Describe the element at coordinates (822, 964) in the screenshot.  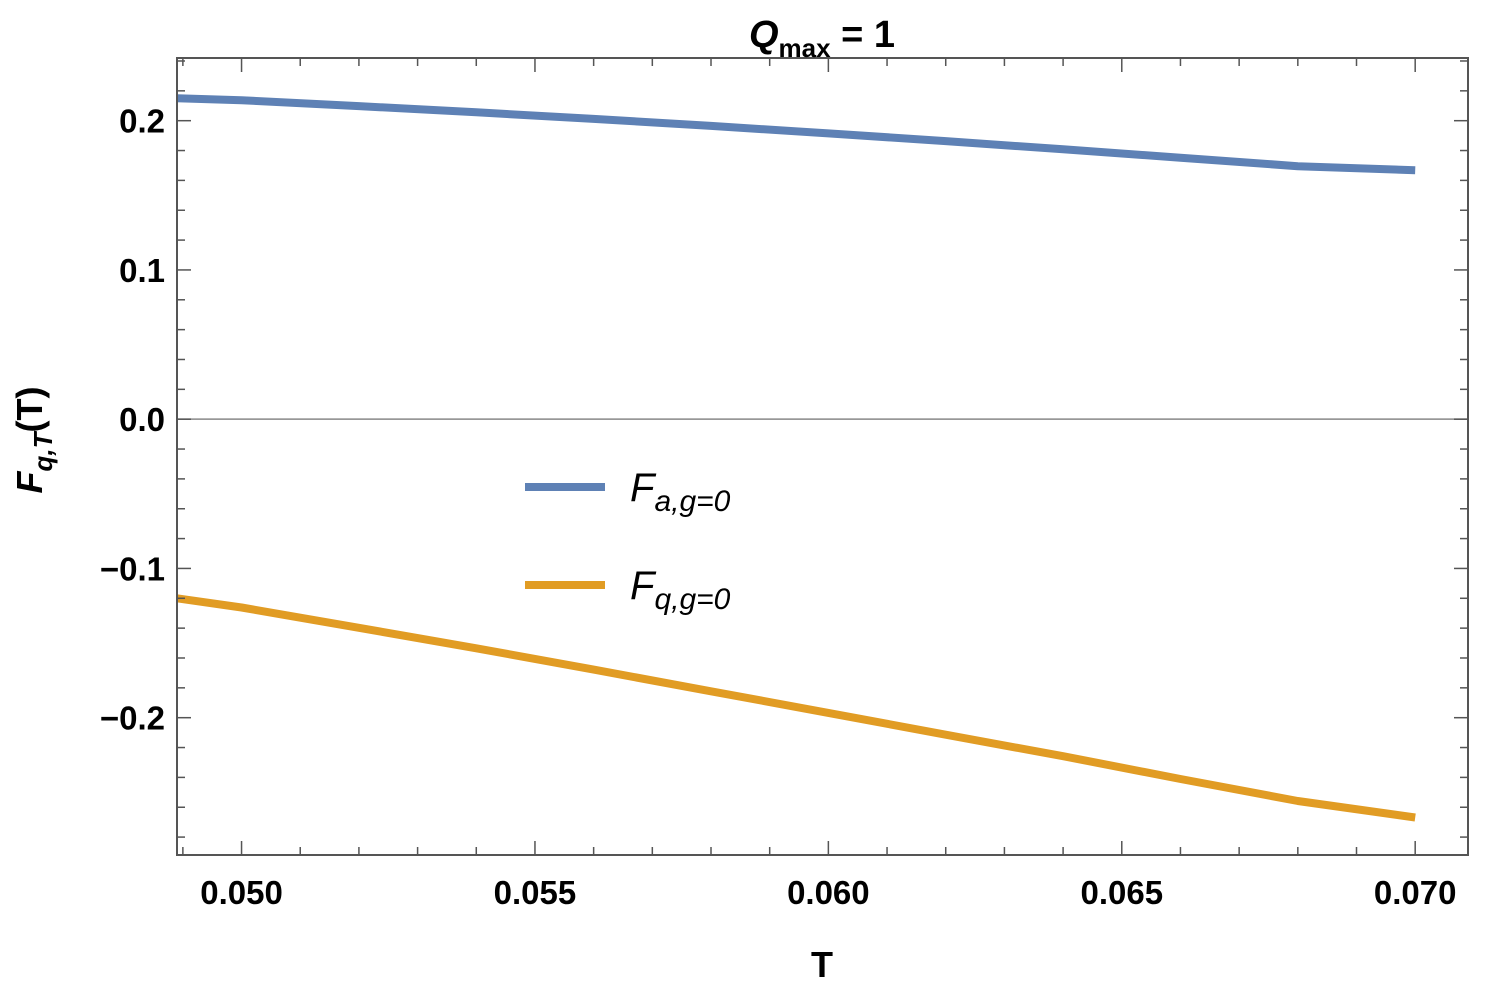
I see `x-axis-label: T` at that location.